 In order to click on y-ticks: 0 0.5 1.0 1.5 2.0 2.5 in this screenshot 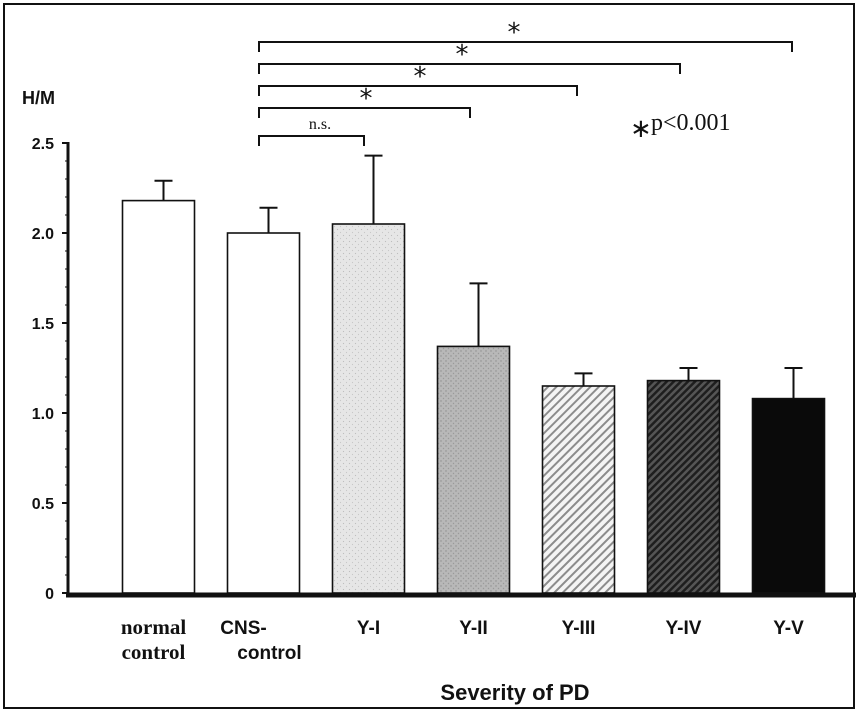, I will do `click(50, 369)`.